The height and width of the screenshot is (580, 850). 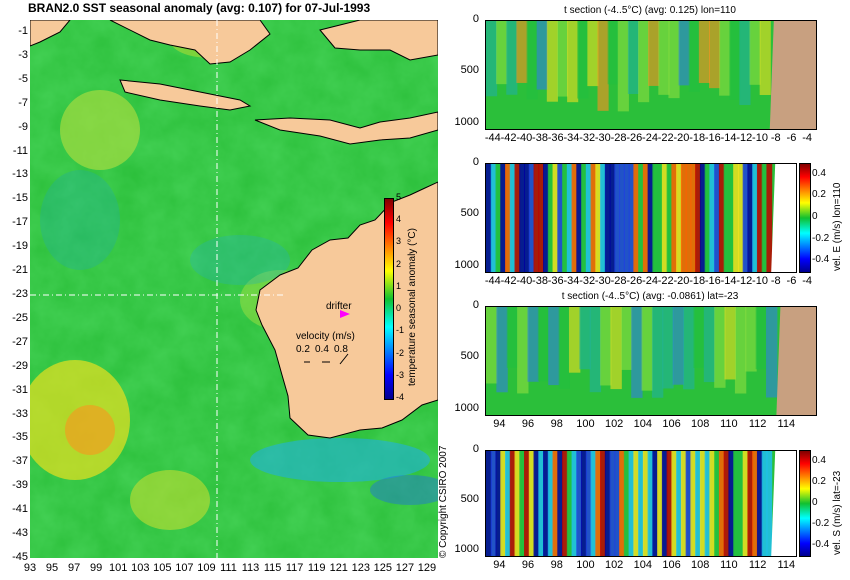 What do you see at coordinates (712, 281) in the screenshot?
I see `section-x-tick: -16` at bounding box center [712, 281].